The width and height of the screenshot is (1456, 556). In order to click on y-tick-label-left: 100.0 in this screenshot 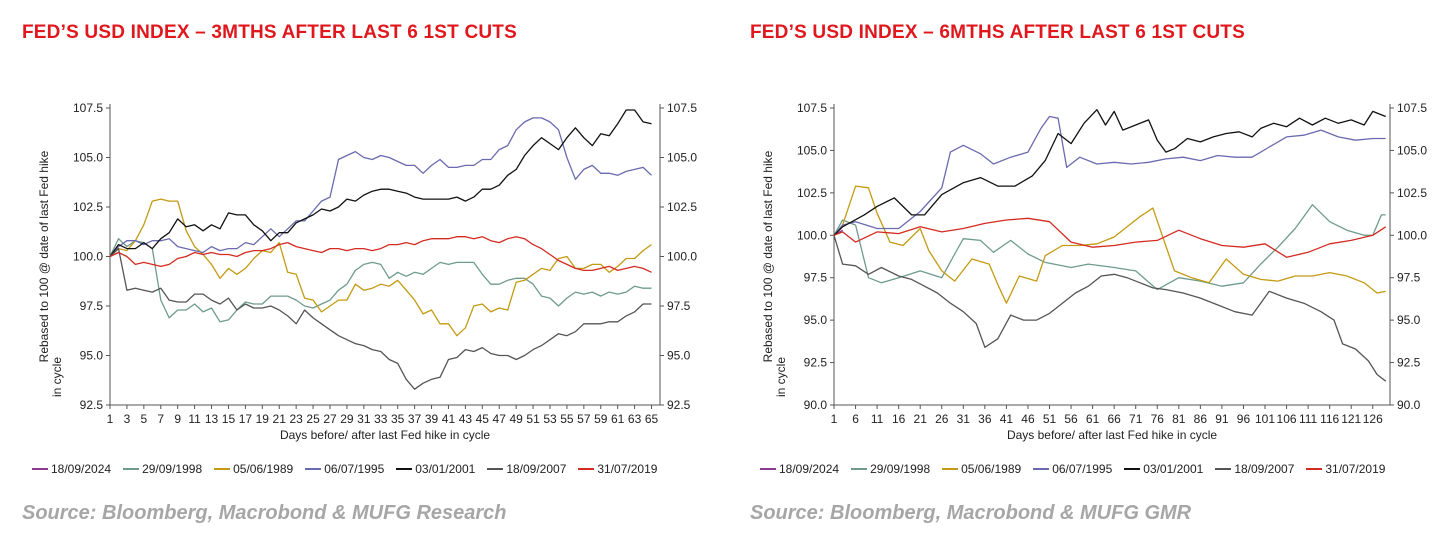, I will do `click(88, 257)`.